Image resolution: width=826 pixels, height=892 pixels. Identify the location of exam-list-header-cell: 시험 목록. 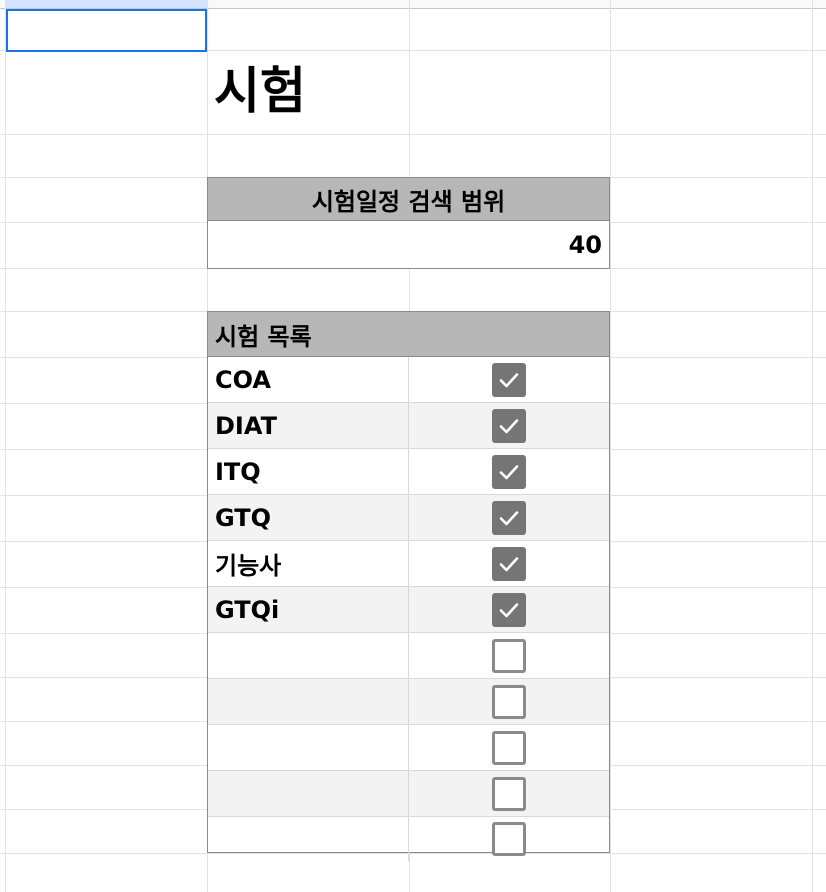
(408, 334).